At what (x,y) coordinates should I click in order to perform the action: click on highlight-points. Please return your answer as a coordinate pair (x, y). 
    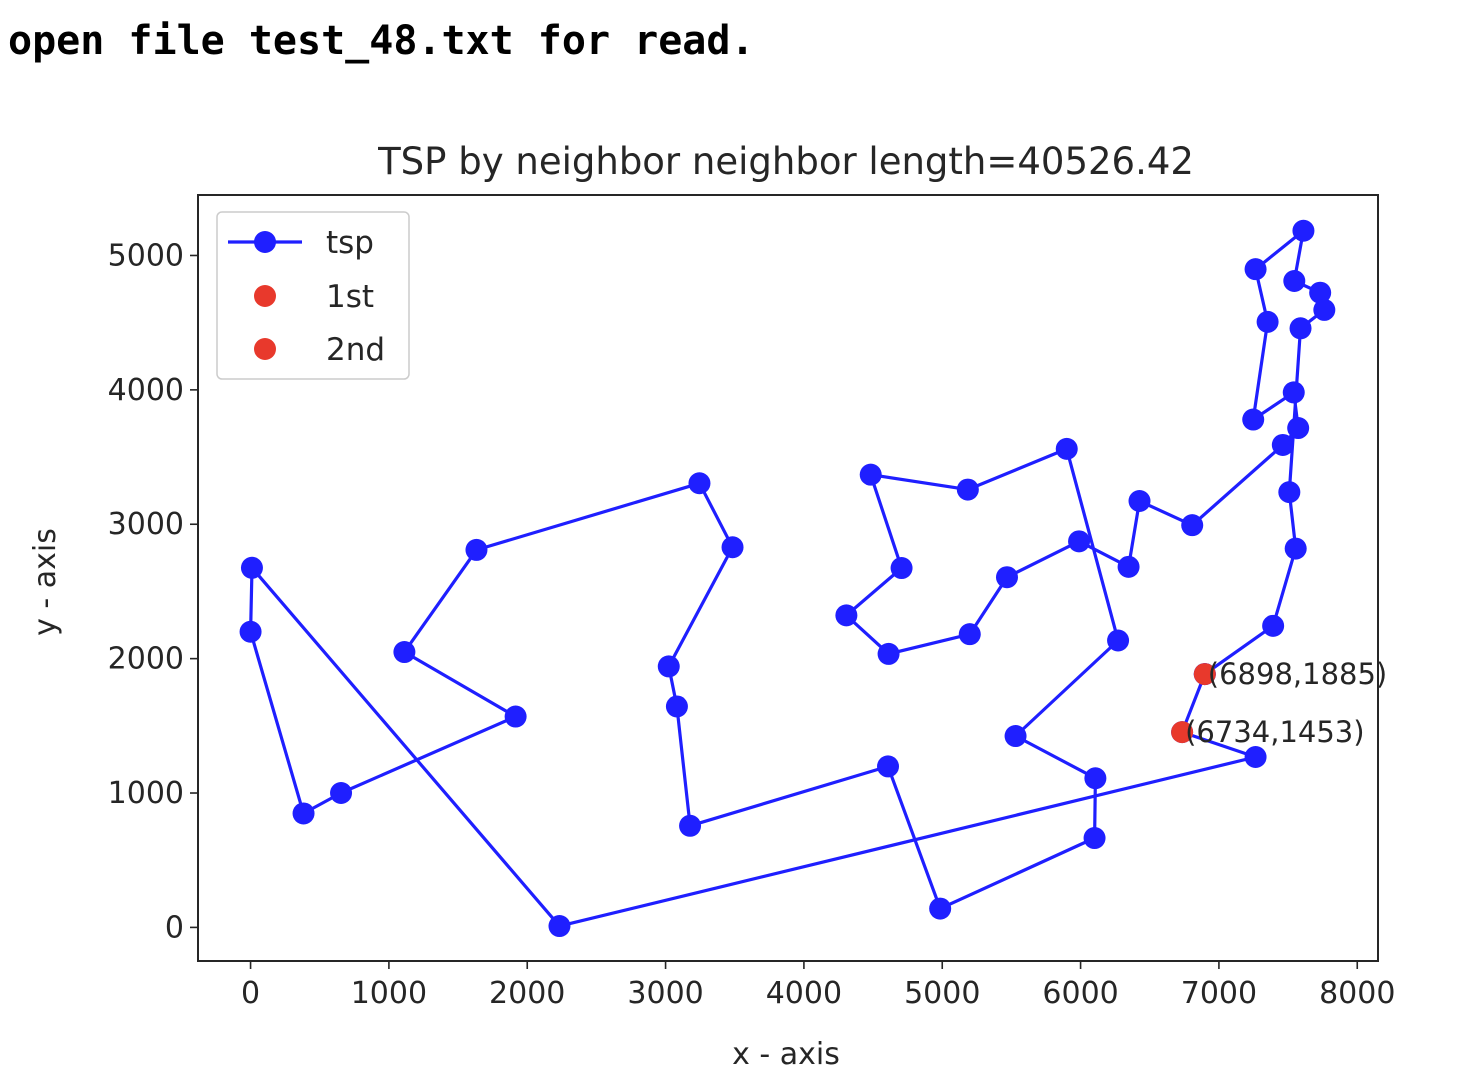
    Looking at the image, I should click on (1193, 703).